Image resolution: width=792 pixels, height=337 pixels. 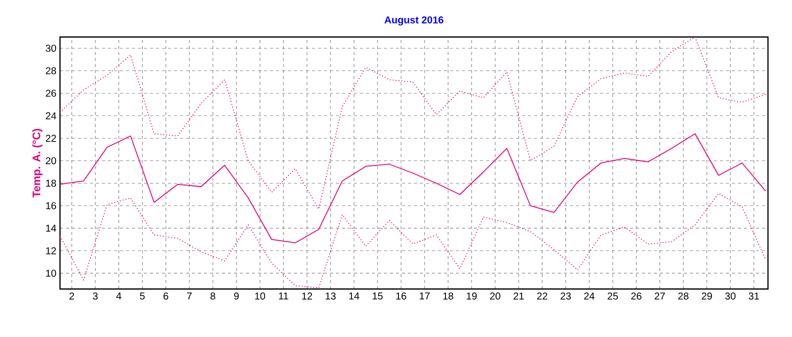 I want to click on x-tick-label: 13, so click(x=331, y=296).